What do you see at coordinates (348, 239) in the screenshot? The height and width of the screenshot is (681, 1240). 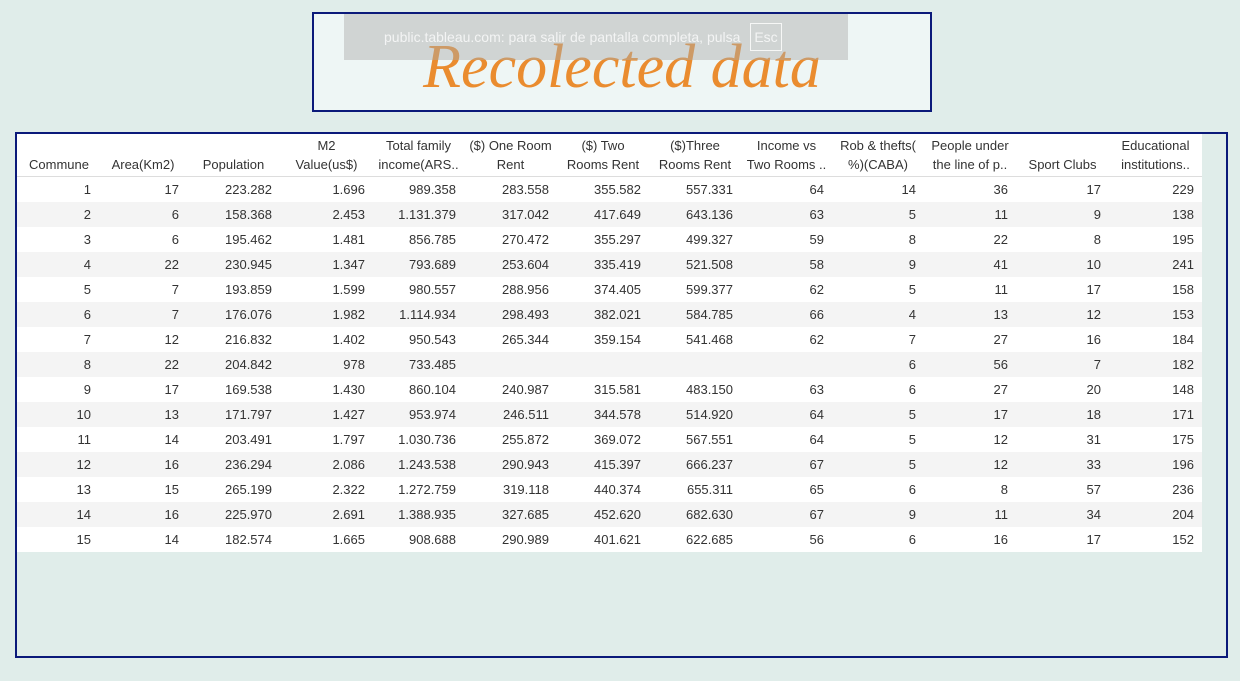 I see `table-cell: 1.481` at bounding box center [348, 239].